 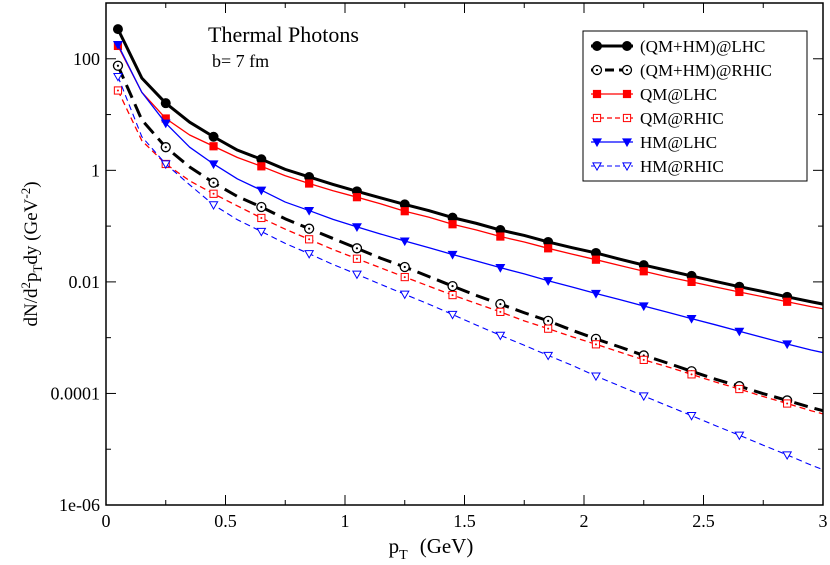 I want to click on y-label-g: ), so click(x=31, y=184).